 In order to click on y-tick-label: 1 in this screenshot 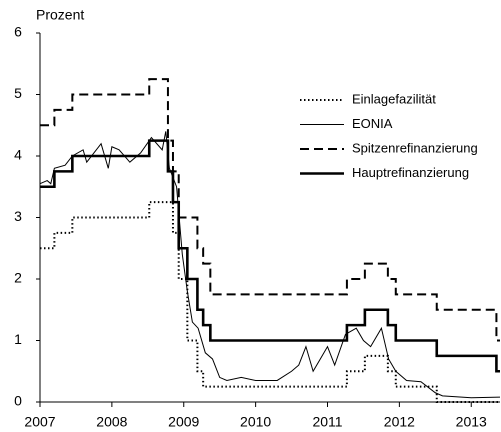, I will do `click(18, 339)`.